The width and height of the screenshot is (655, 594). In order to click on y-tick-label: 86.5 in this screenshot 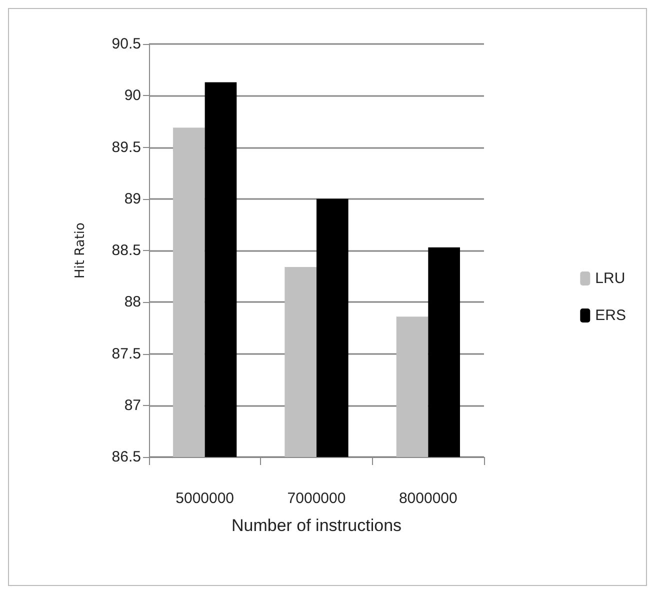, I will do `click(126, 457)`.